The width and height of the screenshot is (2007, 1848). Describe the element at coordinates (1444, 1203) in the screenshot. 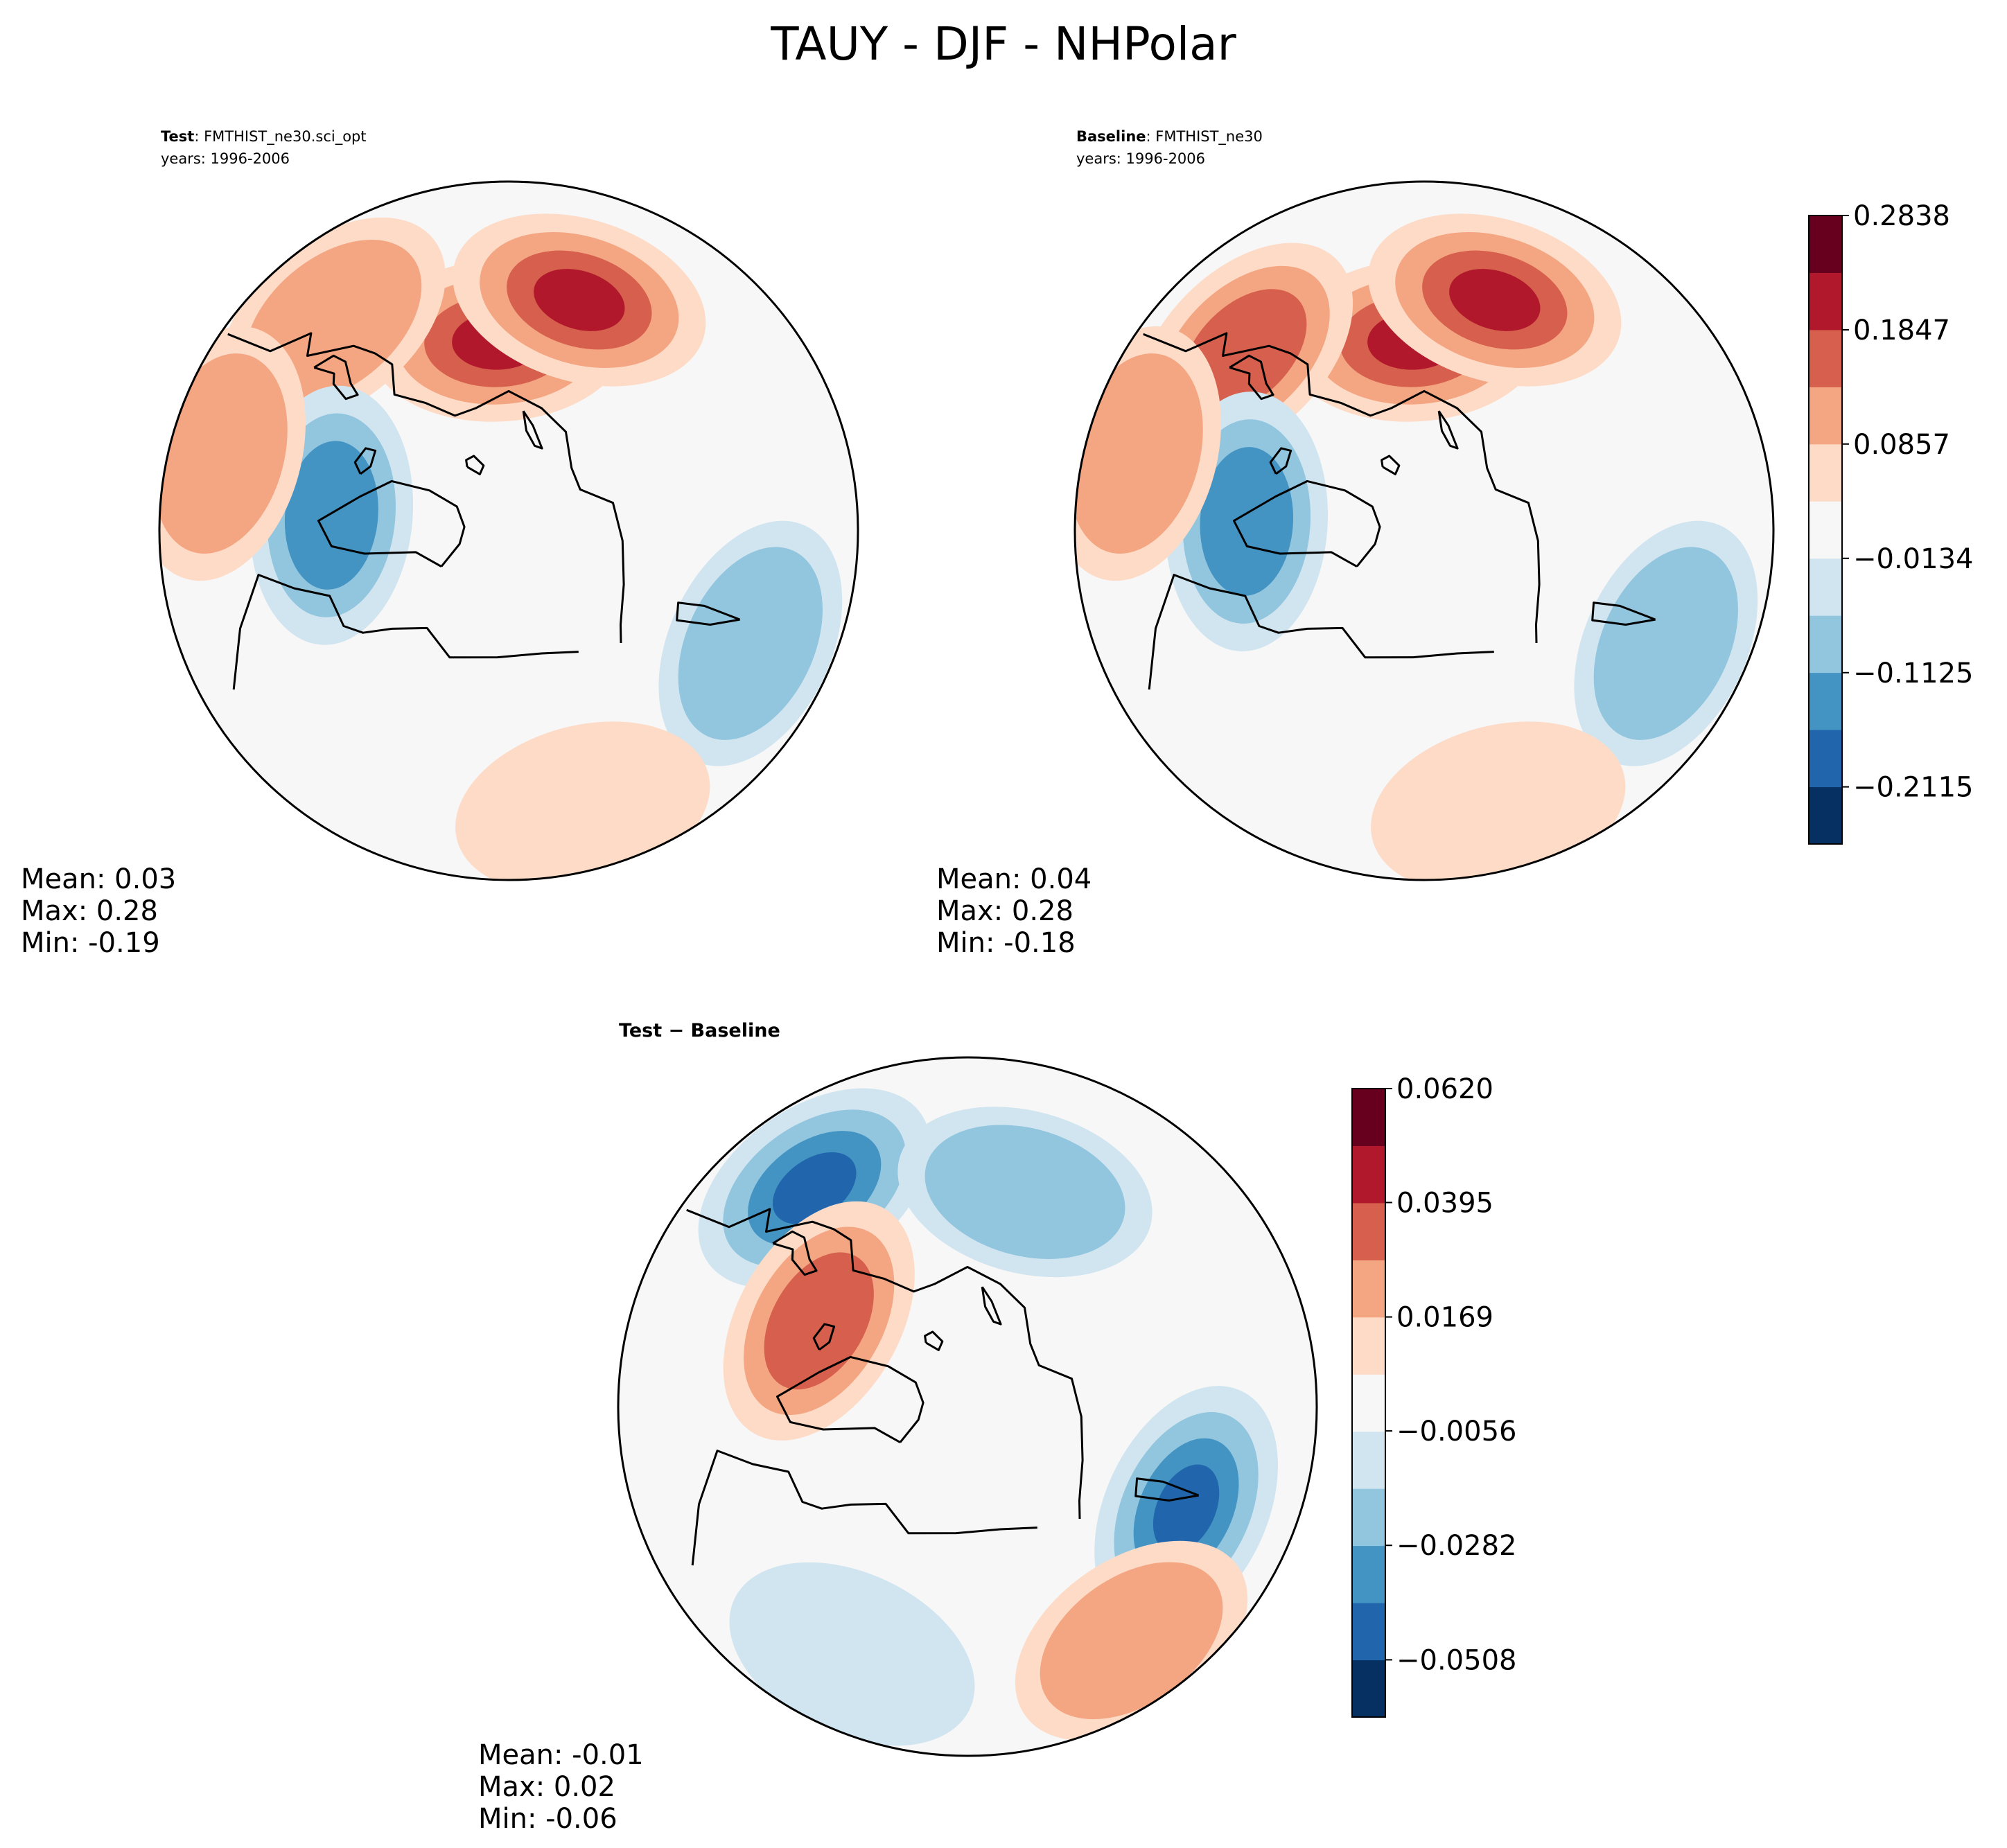

I see `colorbar-1-tick-label-1: 0.0395` at that location.